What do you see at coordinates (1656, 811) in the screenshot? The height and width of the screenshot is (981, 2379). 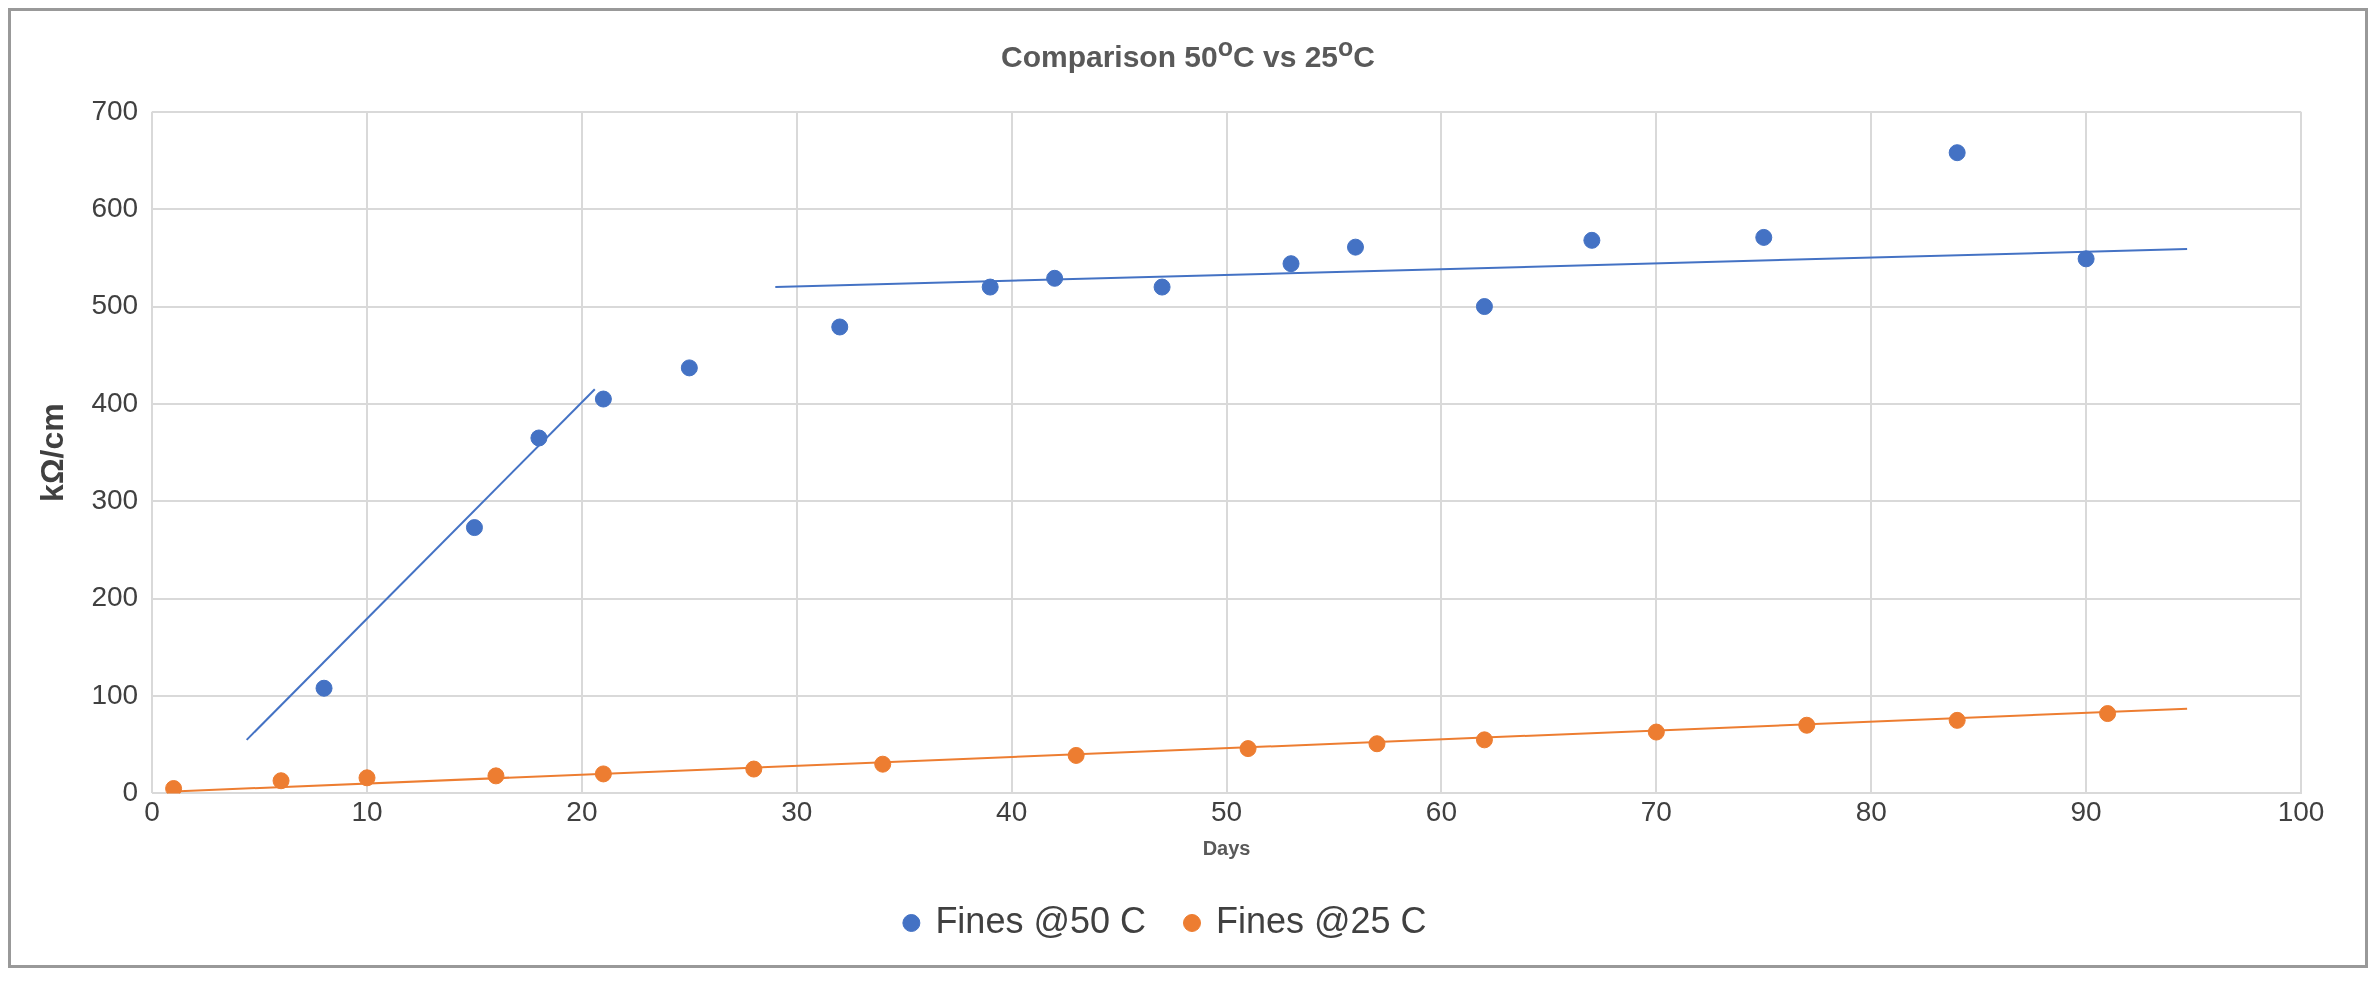 I see `x-tick-label: 70` at bounding box center [1656, 811].